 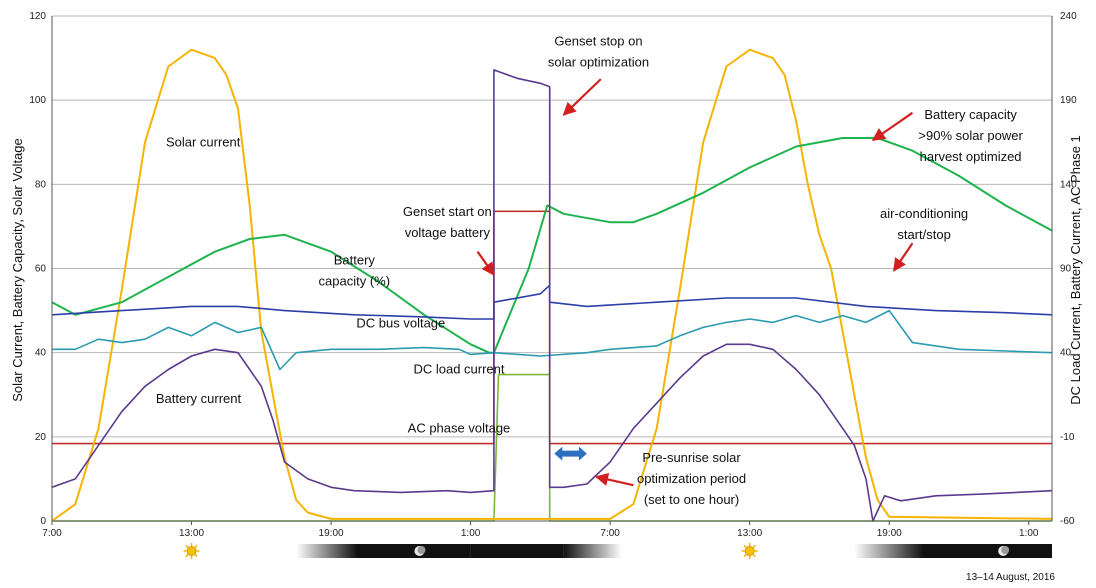 I want to click on ticks-right: -60 -10 40 90 140 190 240, so click(x=1068, y=269).